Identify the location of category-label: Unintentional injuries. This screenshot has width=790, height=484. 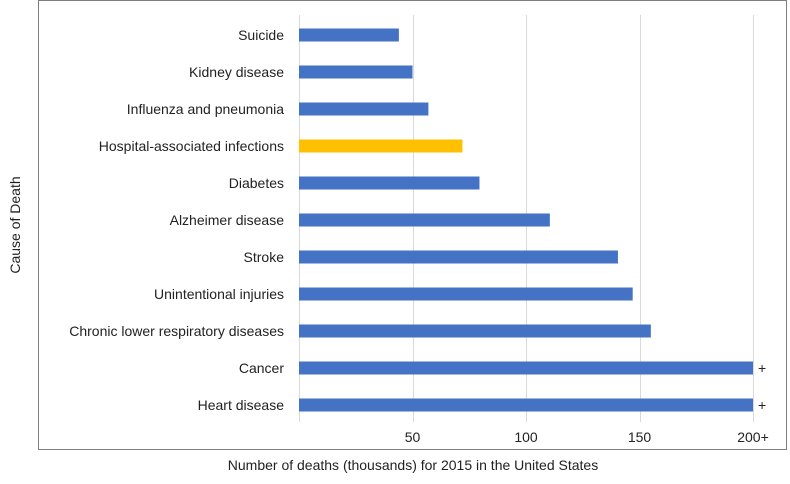
(219, 294).